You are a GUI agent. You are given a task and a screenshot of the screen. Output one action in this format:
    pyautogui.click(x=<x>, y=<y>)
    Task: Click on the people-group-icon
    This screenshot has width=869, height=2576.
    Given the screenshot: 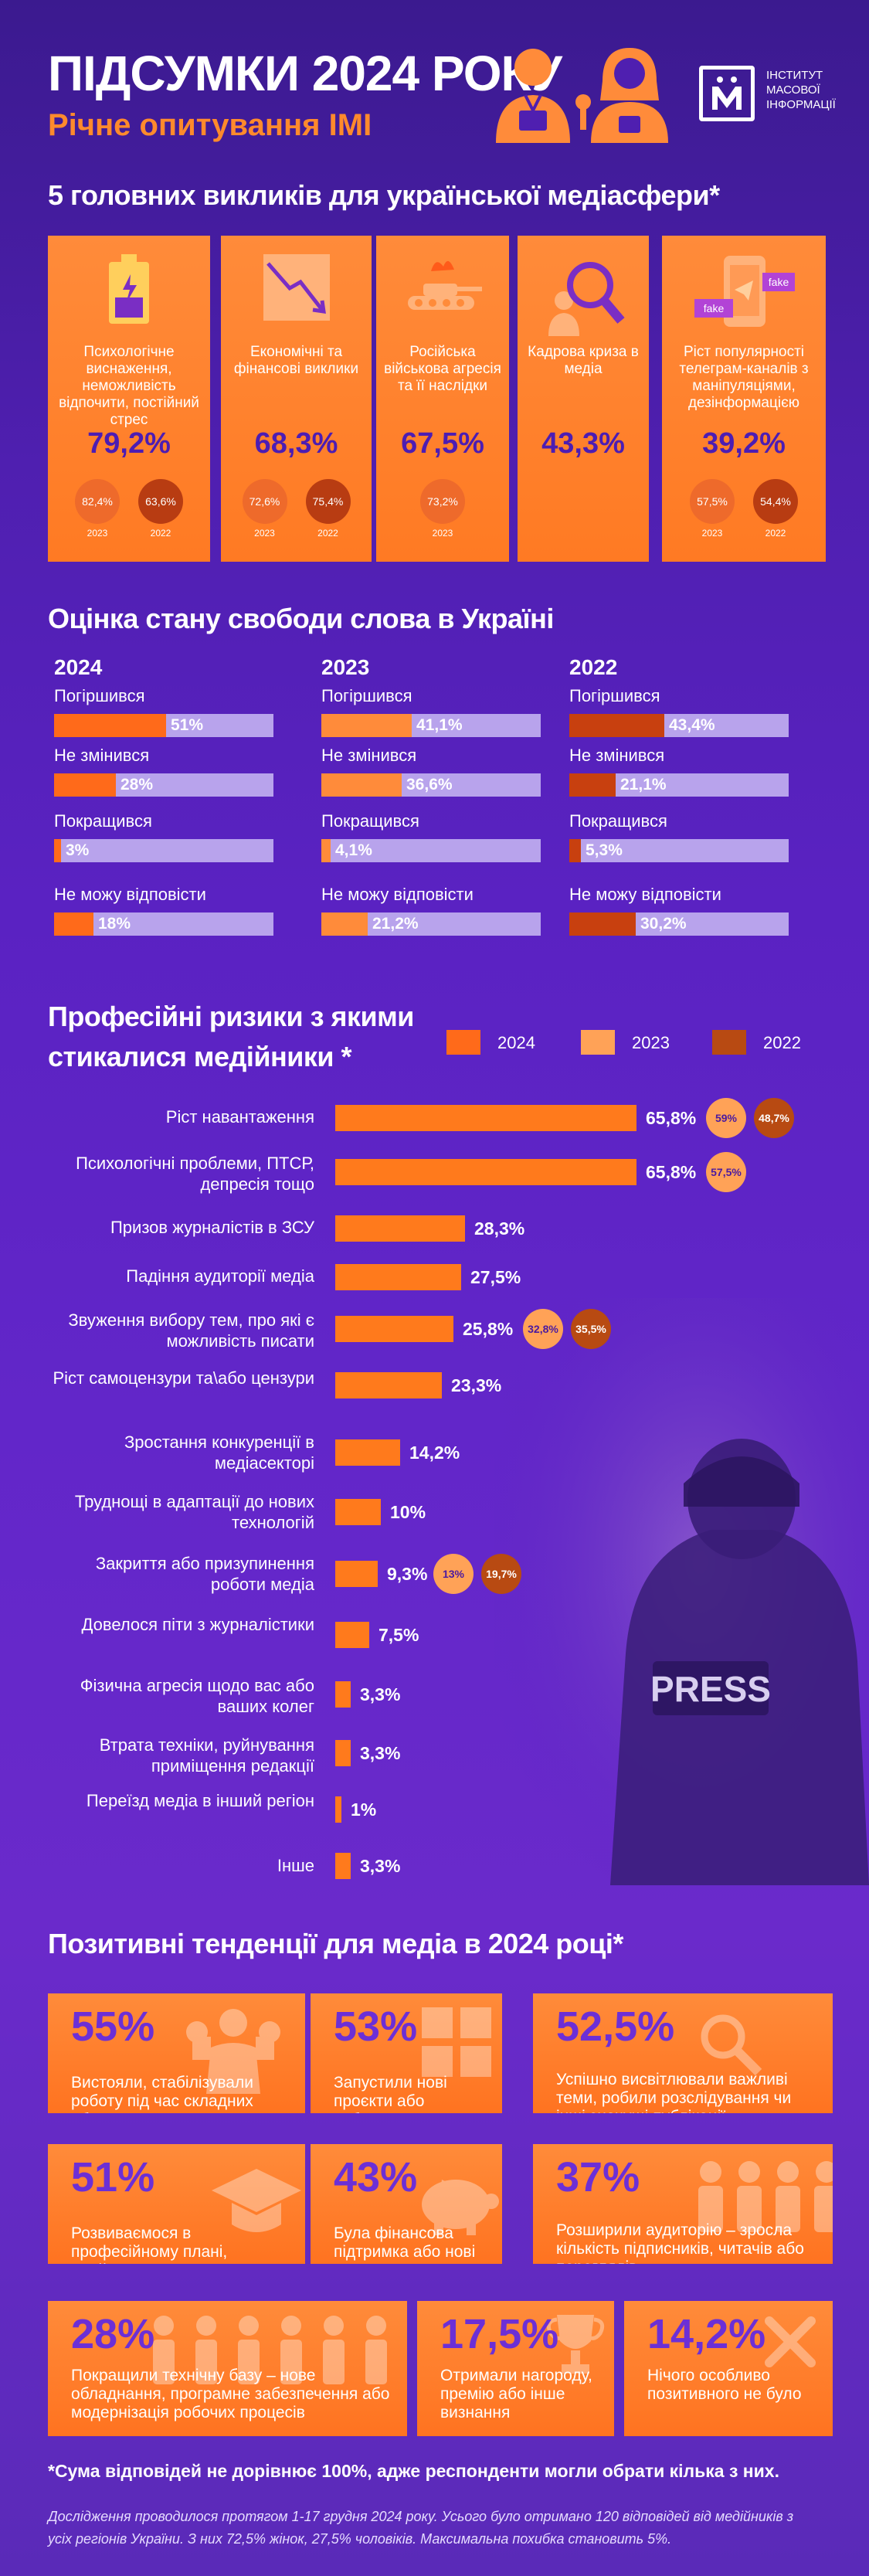 What is the action you would take?
    pyautogui.click(x=760, y=2196)
    